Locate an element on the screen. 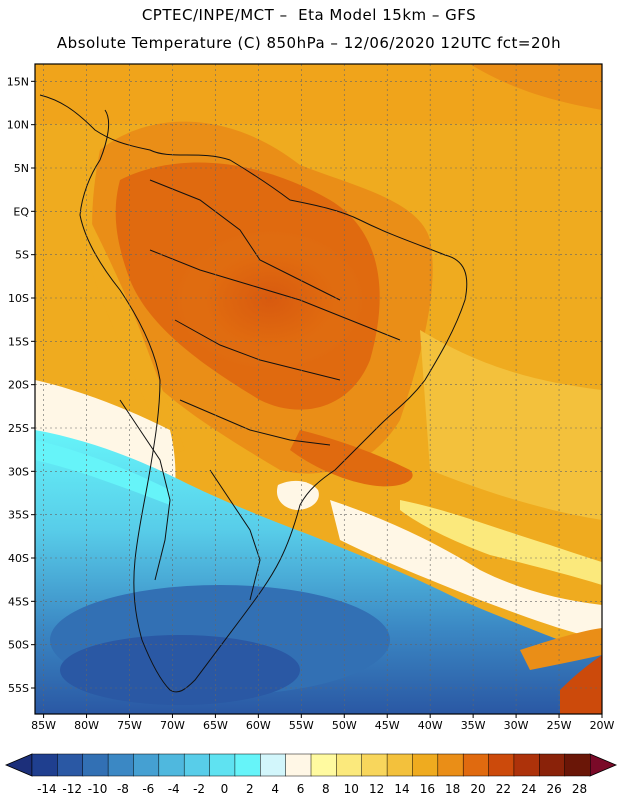  lat-tick-label: 10S is located at coordinates (18, 298).